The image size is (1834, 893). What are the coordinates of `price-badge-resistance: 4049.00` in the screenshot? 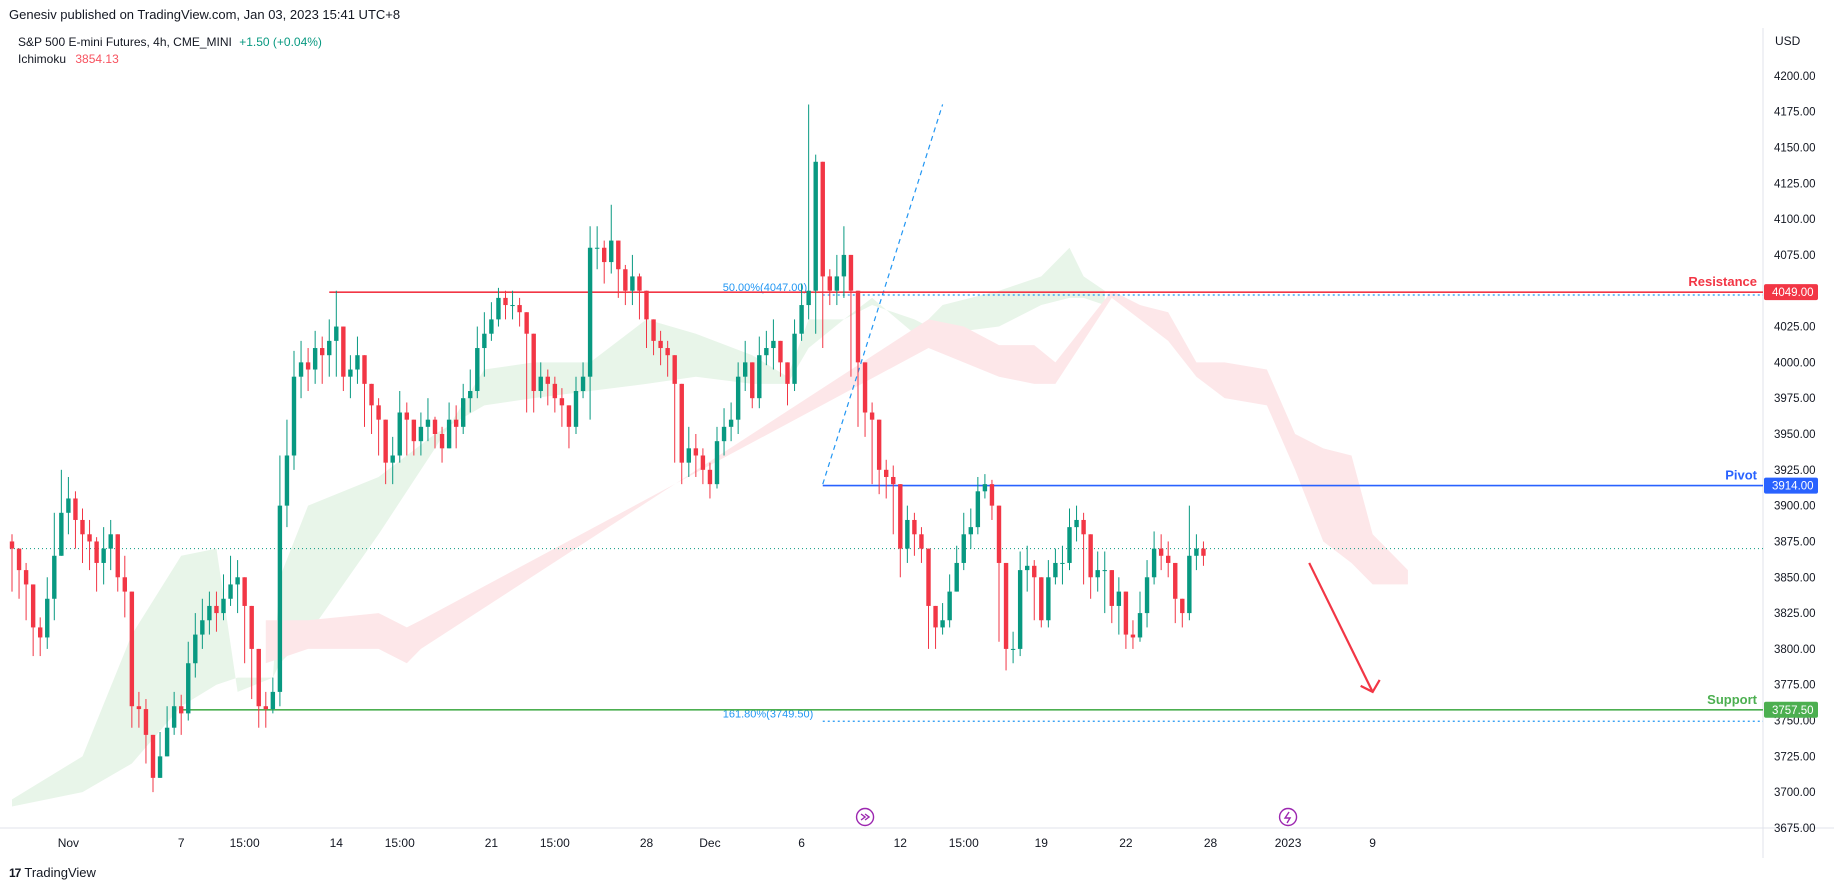 It's located at (1791, 292).